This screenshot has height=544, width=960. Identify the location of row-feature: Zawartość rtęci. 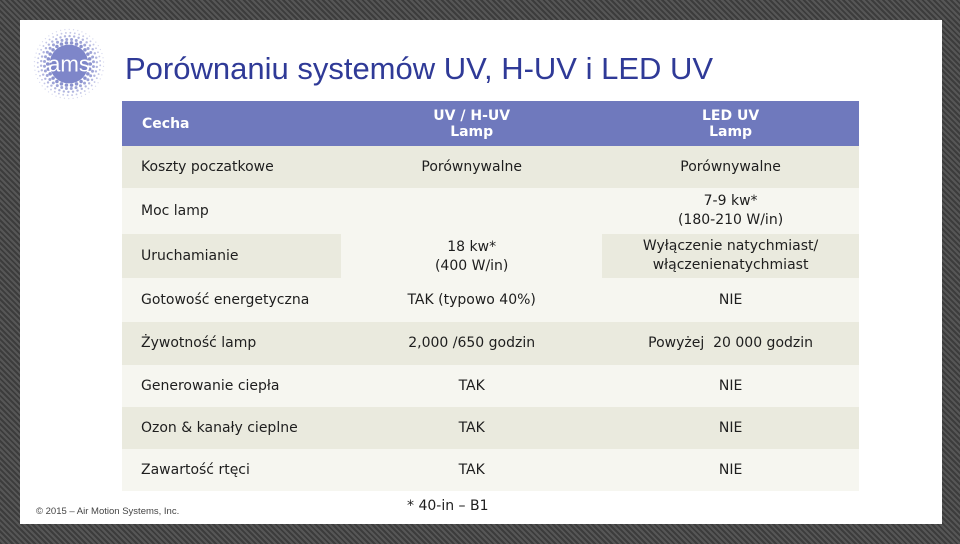
(232, 470).